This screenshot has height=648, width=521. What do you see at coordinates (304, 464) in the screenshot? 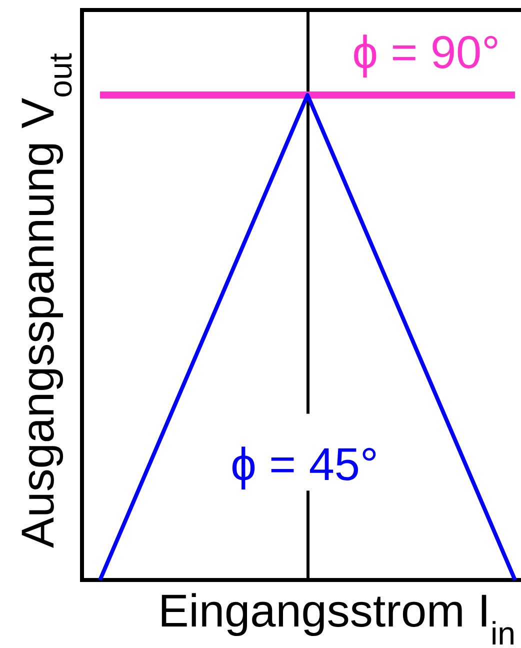
I see `series-label: ϕ = 45°` at bounding box center [304, 464].